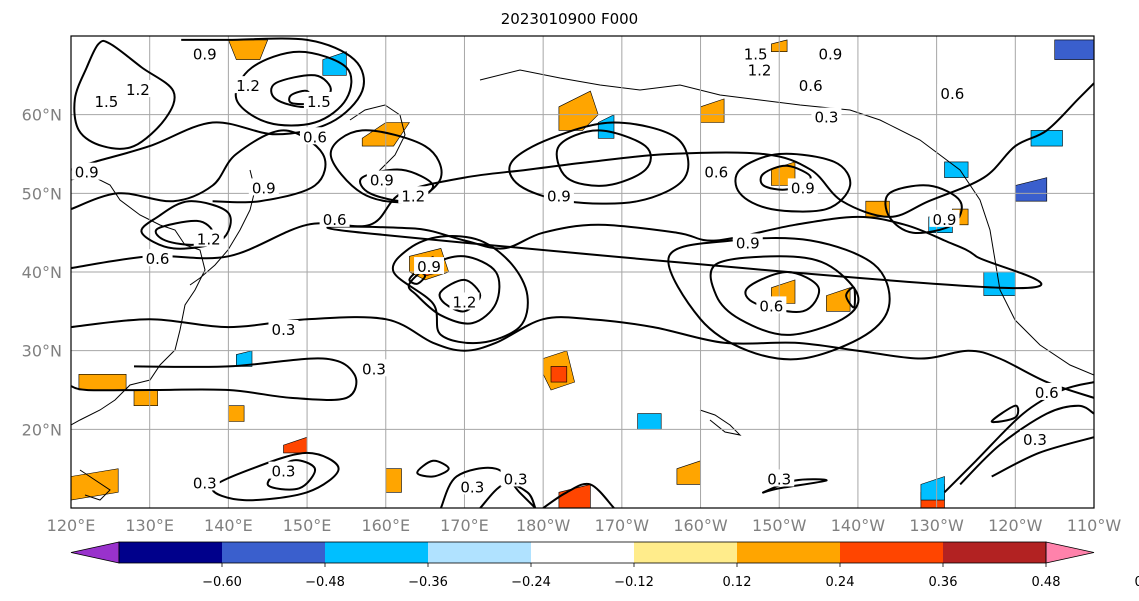 This screenshot has height=601, width=1139. Describe the element at coordinates (840, 582) in the screenshot. I see `colorbar-tick-label: 0.24` at that location.